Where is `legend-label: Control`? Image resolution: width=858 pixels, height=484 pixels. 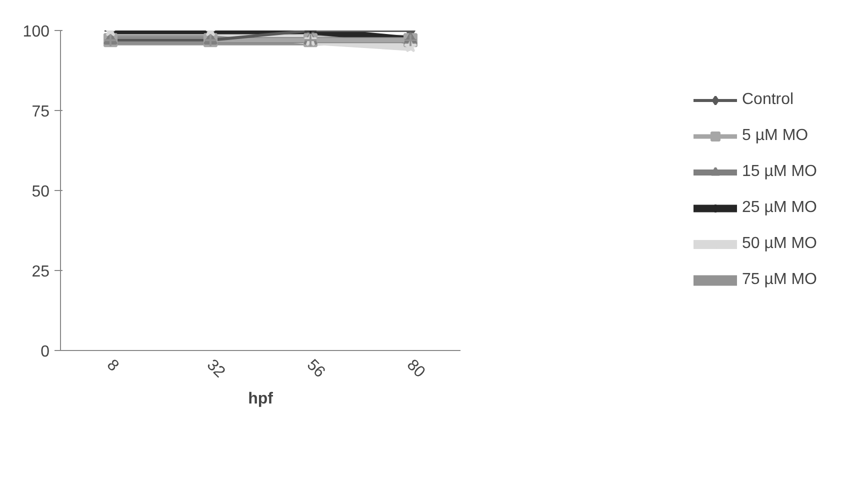 legend-label: Control is located at coordinates (768, 100).